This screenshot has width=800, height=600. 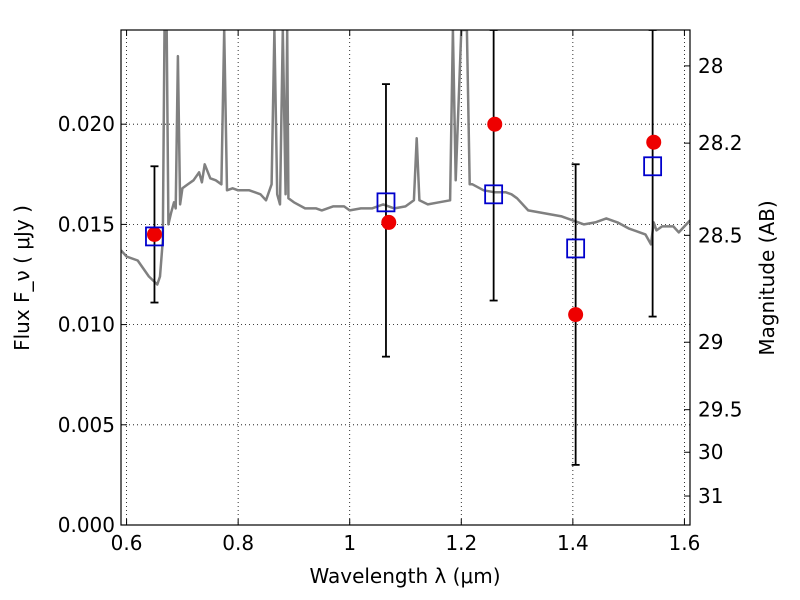 I want to click on x-tick-label: 0.6, so click(x=127, y=543).